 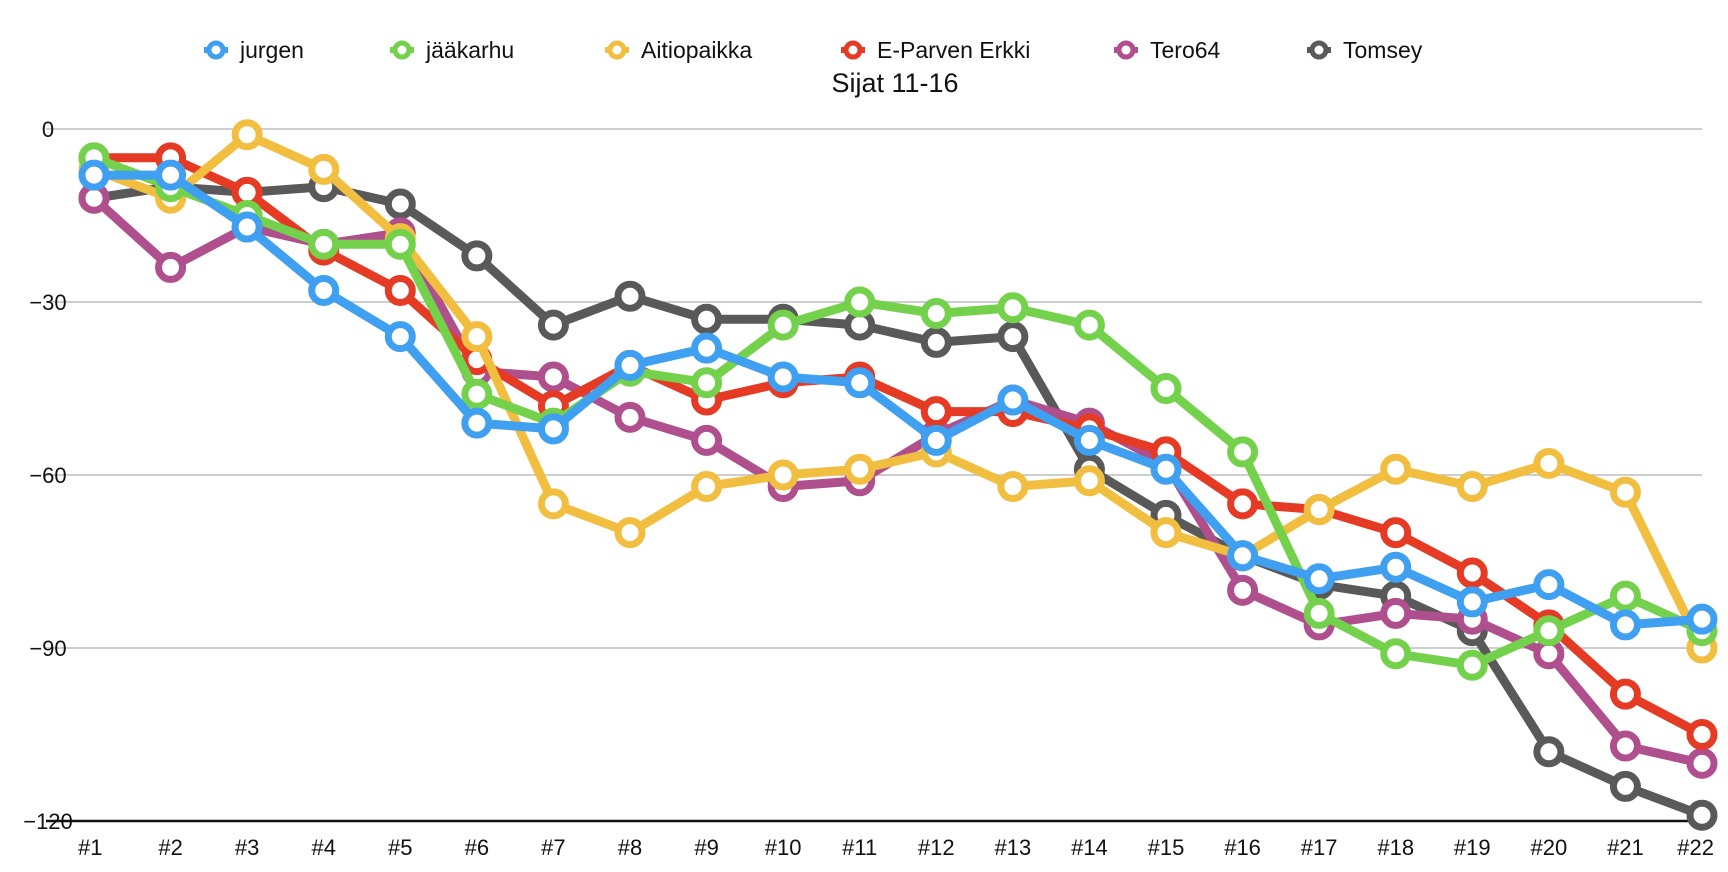 What do you see at coordinates (48, 821) in the screenshot?
I see `y-tick-label: −120` at bounding box center [48, 821].